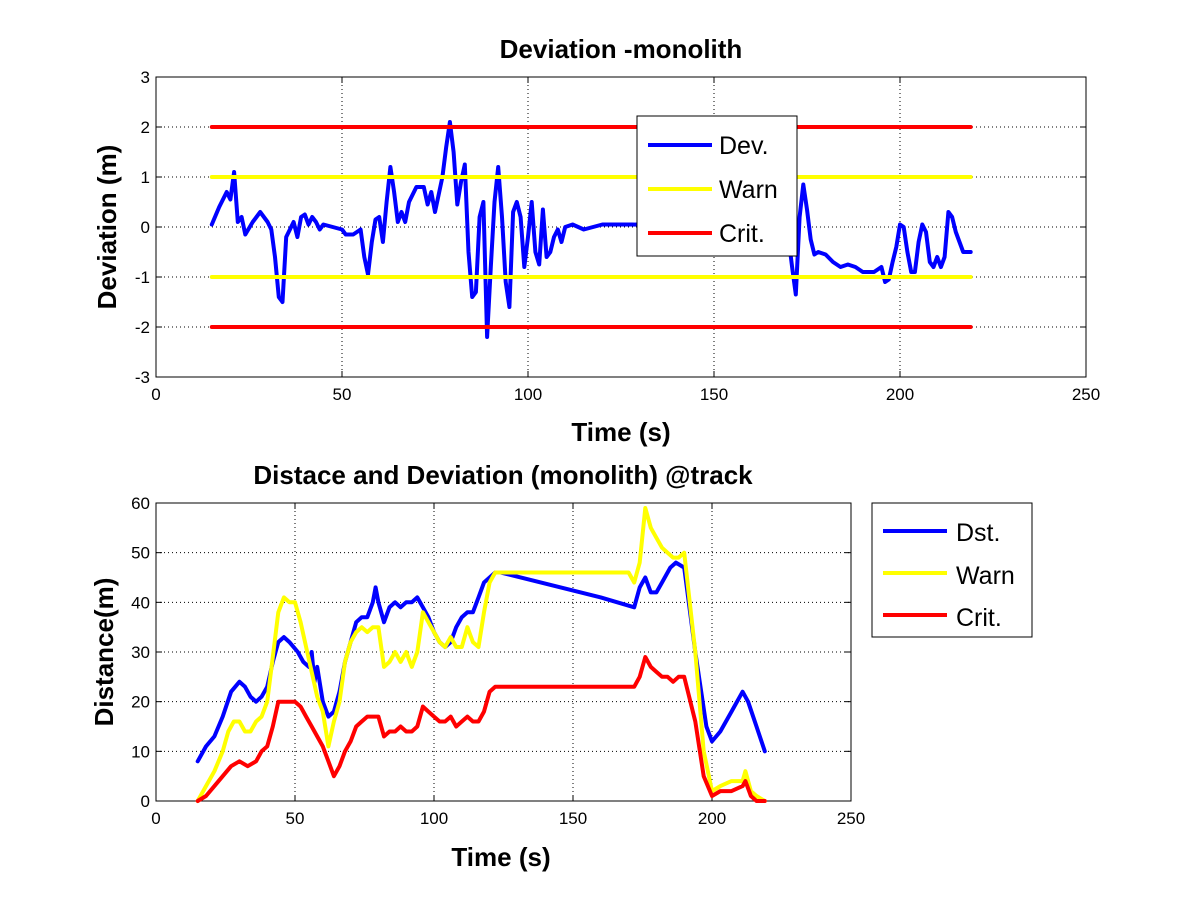 The image size is (1200, 900). Describe the element at coordinates (503, 475) in the screenshot. I see `chart-title-distance: Distace and Deviation (monolith) @track` at that location.